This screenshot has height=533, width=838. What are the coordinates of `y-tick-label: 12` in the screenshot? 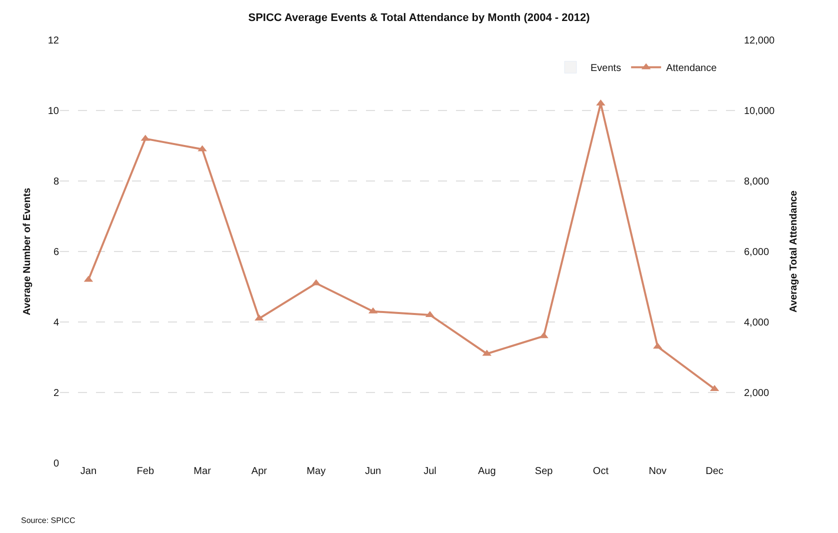 It's located at (54, 41).